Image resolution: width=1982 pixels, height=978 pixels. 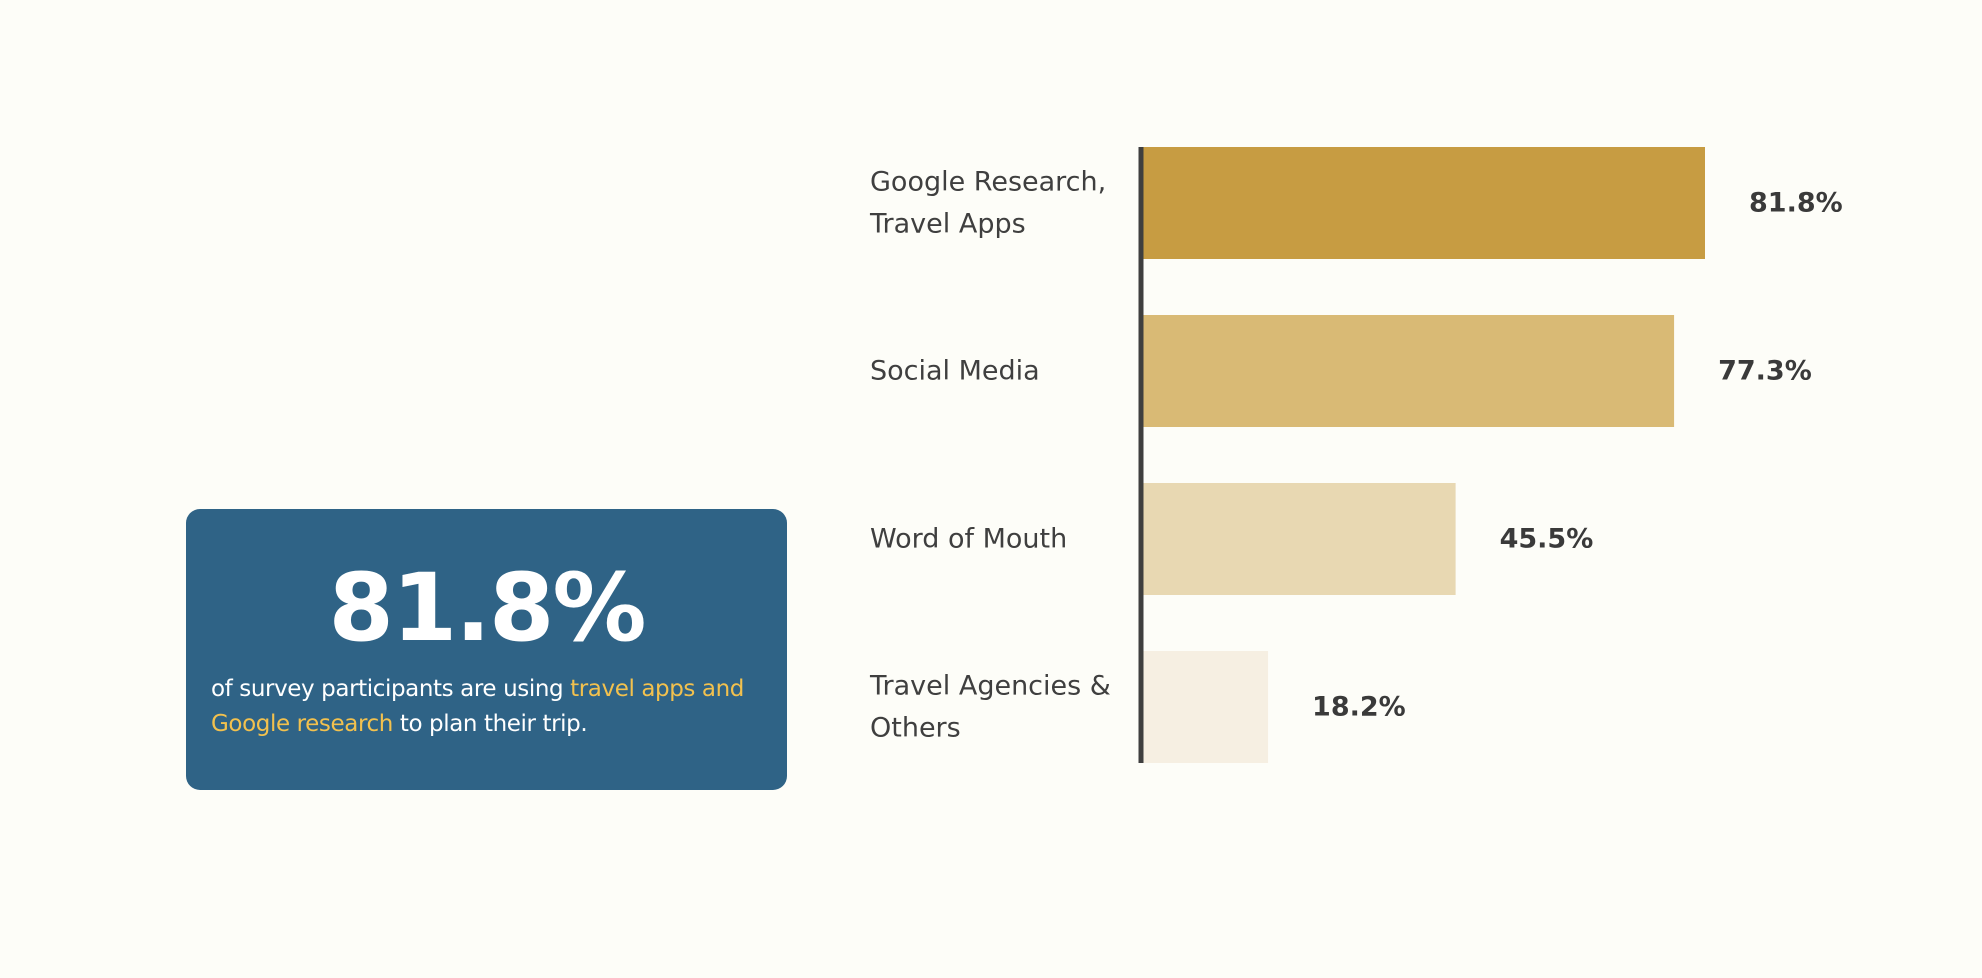 I want to click on bar-value-label: 77.3%, so click(x=1765, y=371).